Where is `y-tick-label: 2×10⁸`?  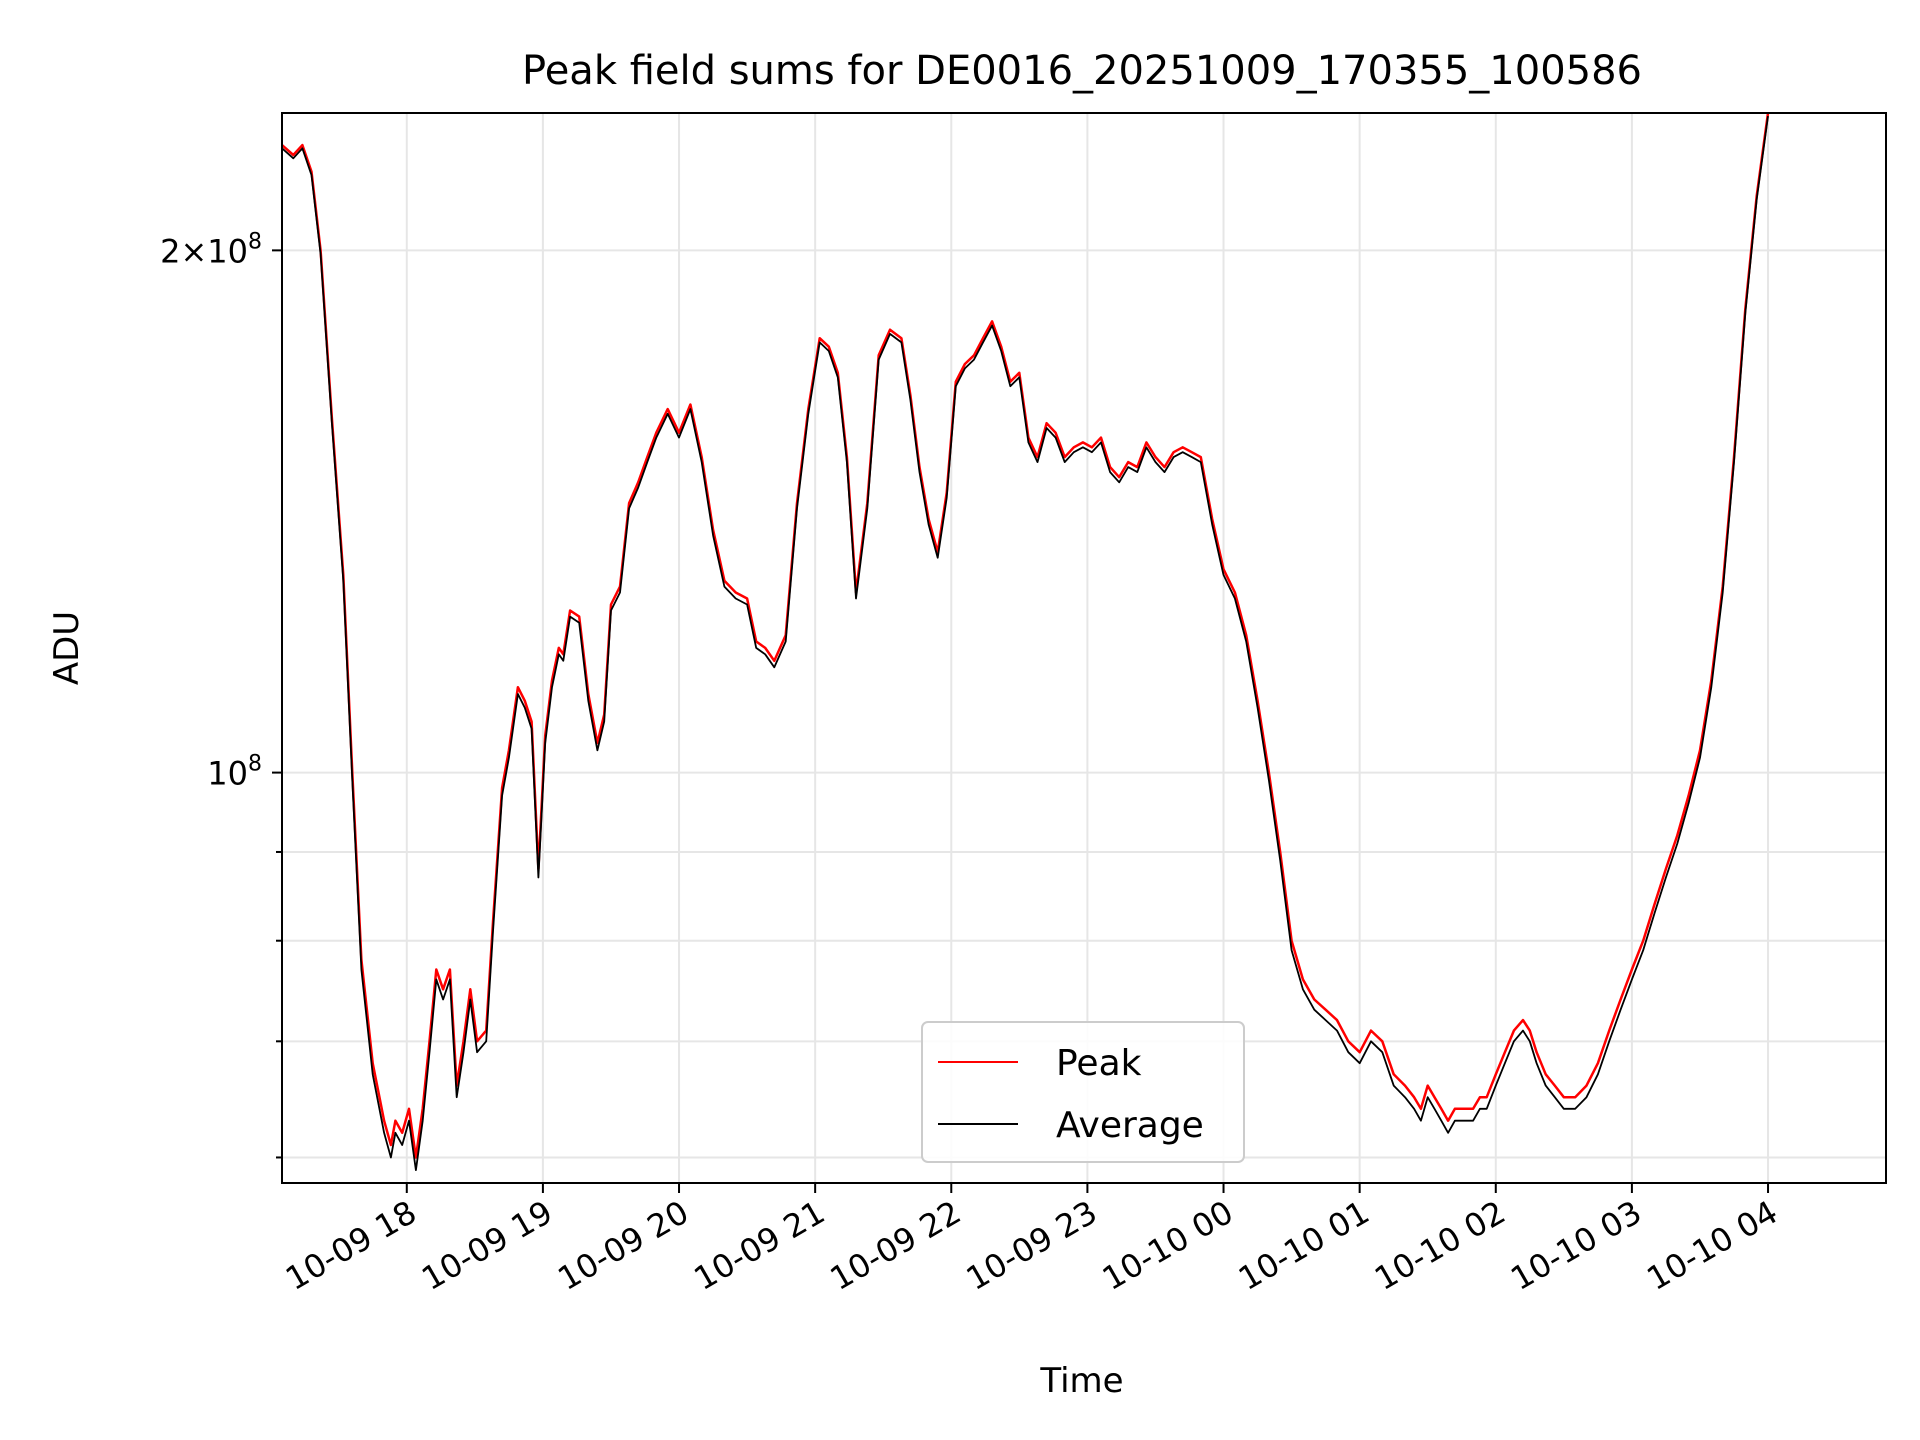 y-tick-label: 2×10⁸ is located at coordinates (211, 249).